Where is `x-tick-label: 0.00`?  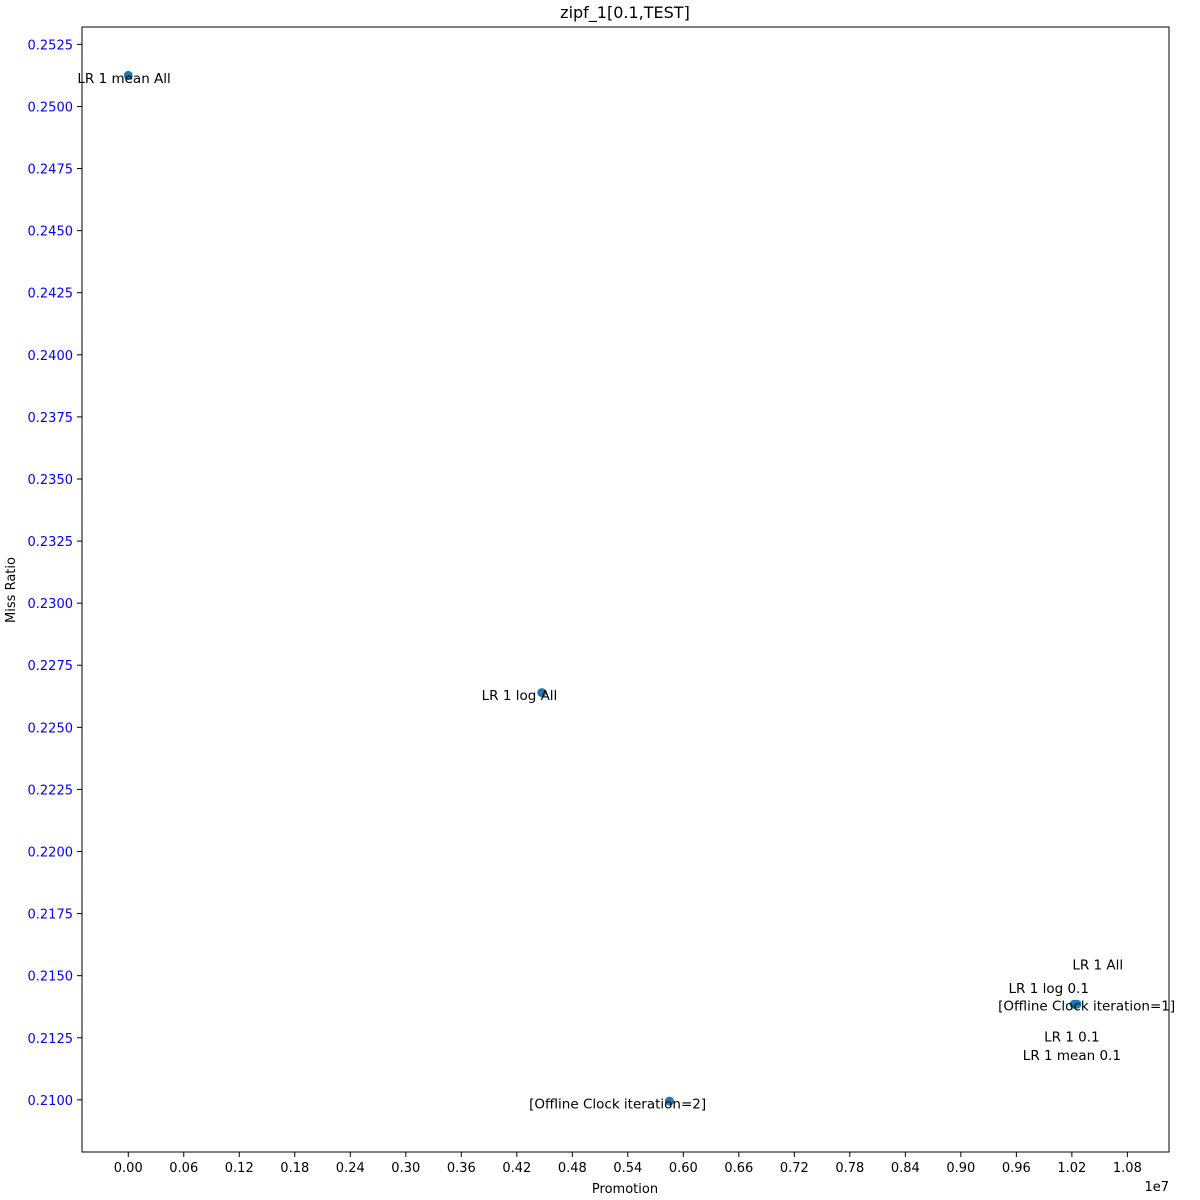
x-tick-label: 0.00 is located at coordinates (128, 1168).